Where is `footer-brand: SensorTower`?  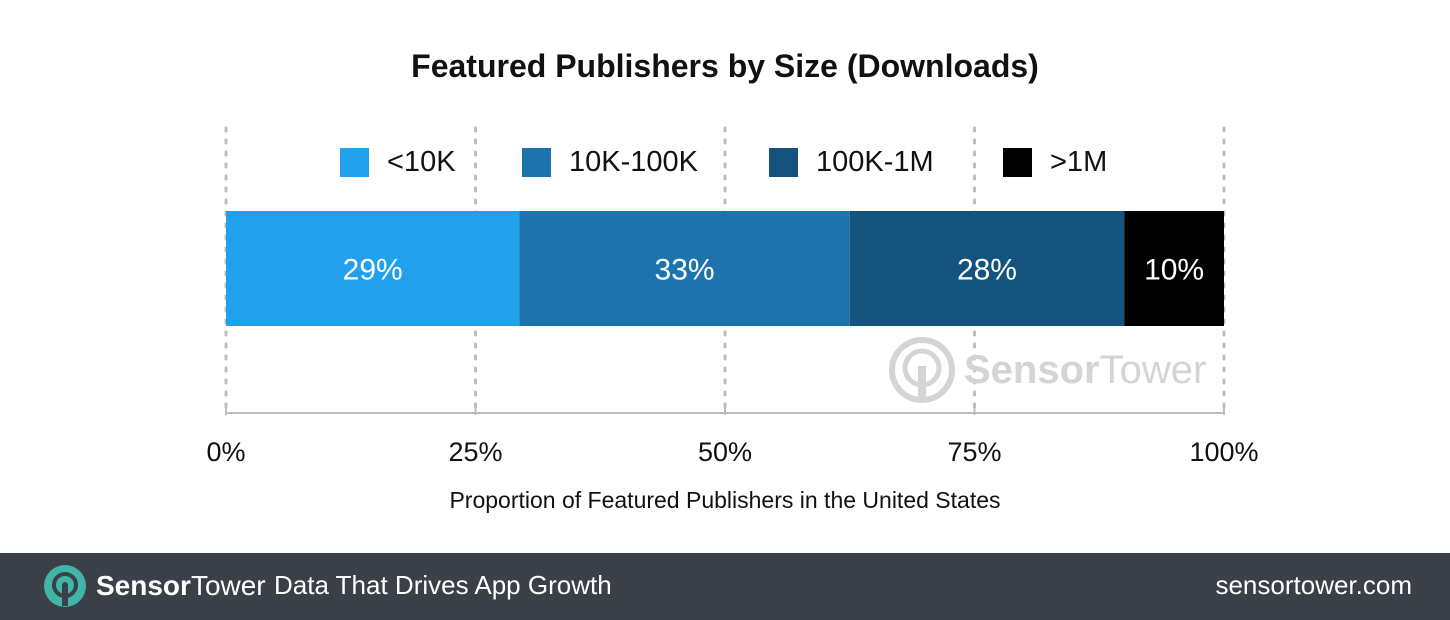 footer-brand: SensorTower is located at coordinates (181, 586).